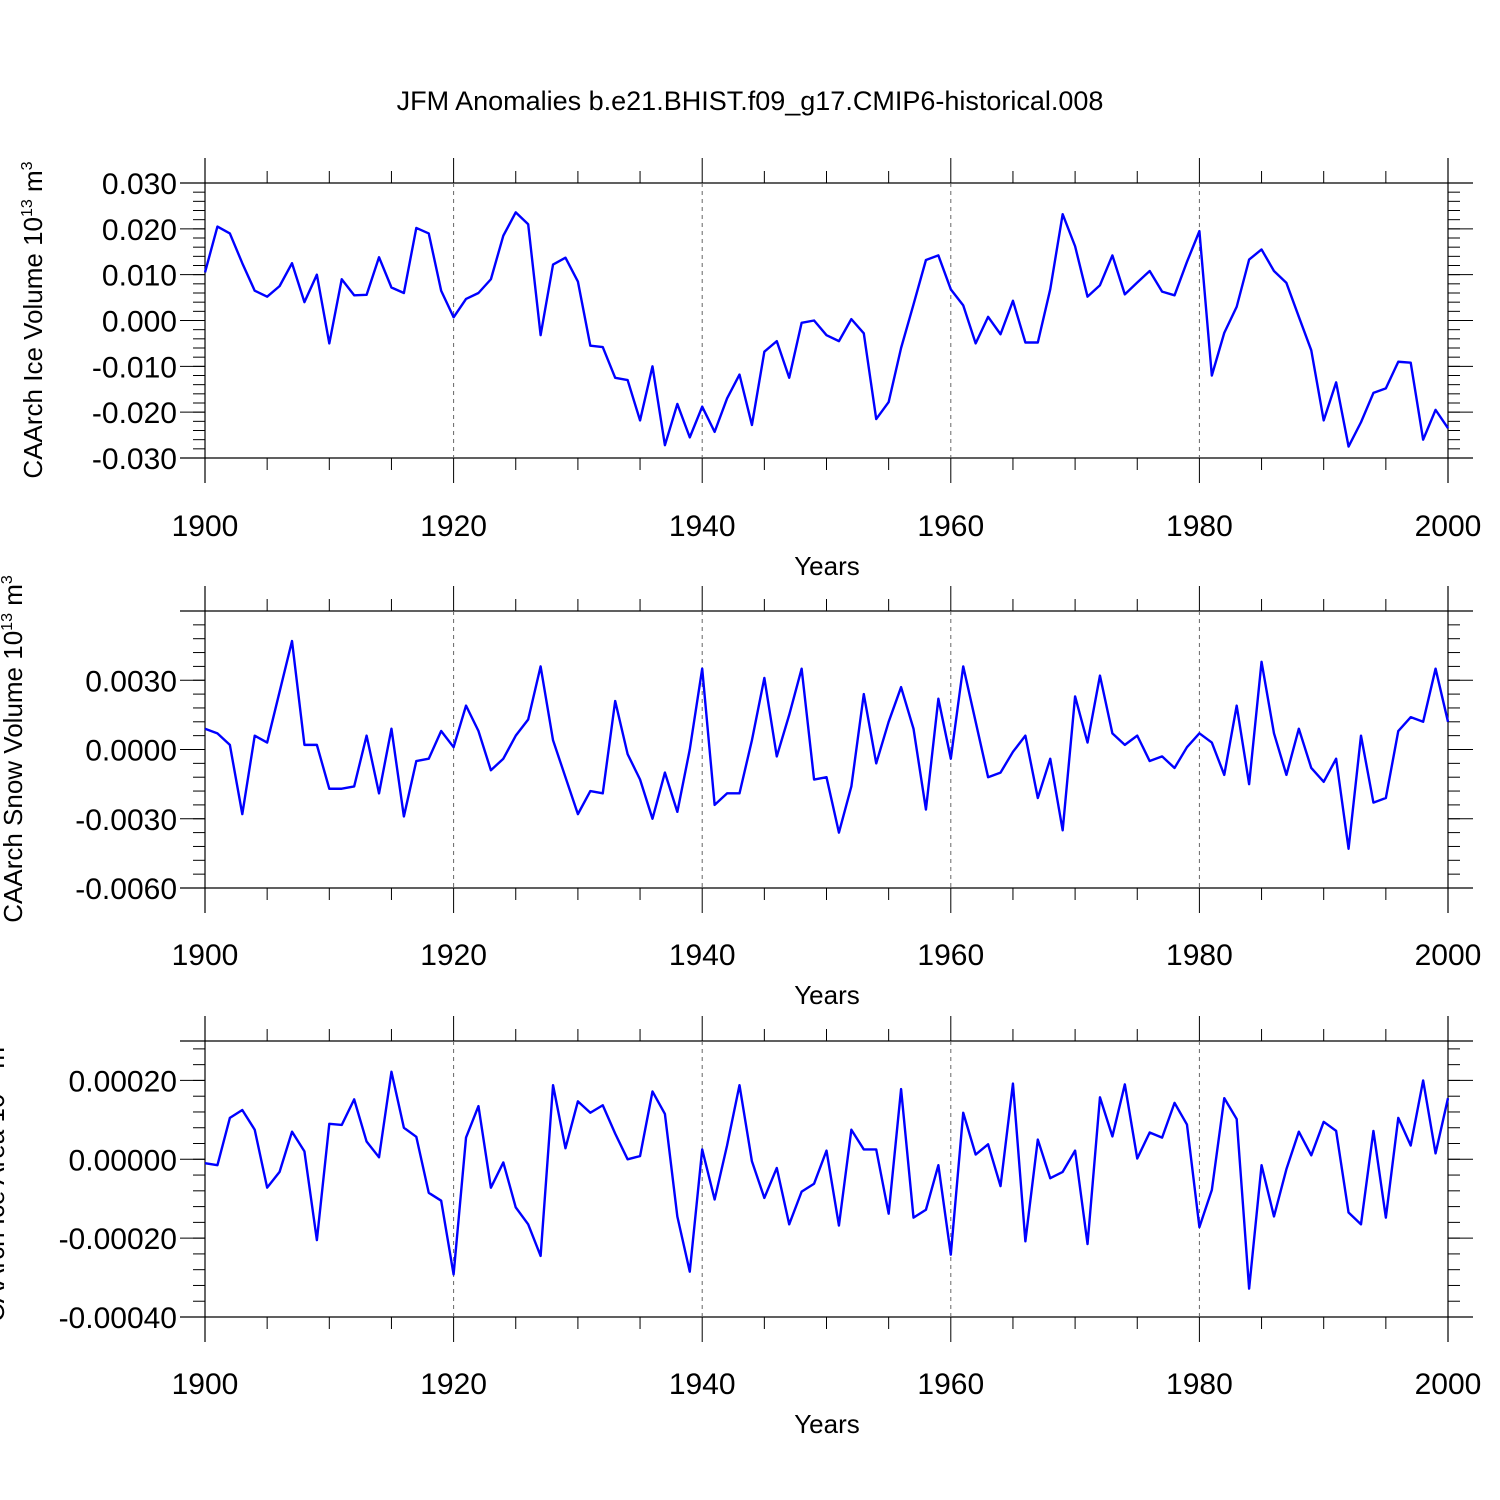  Describe the element at coordinates (139, 230) in the screenshot. I see `y-tick-label: 0.020` at that location.